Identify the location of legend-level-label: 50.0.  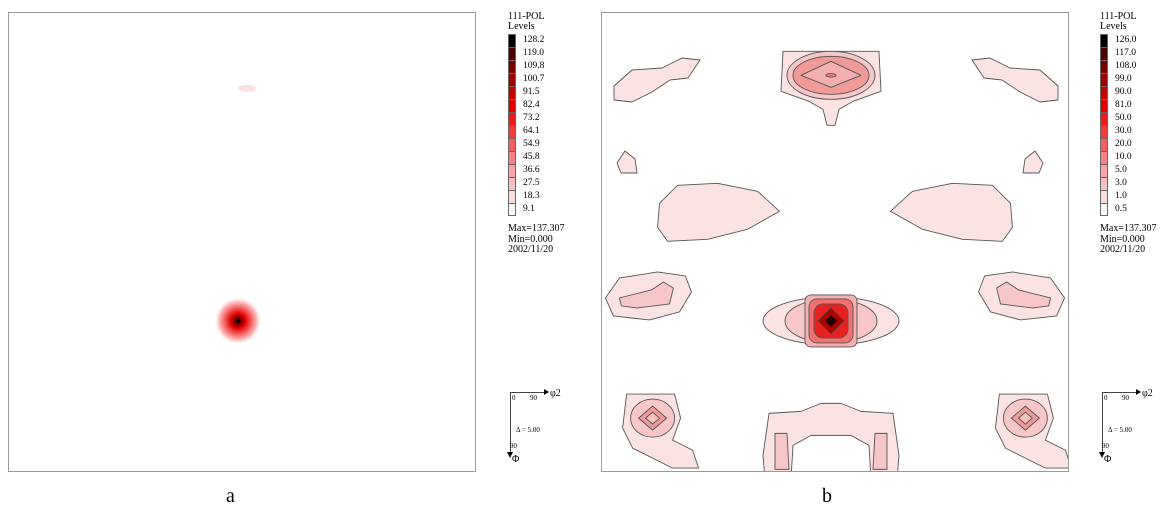
(1123, 118).